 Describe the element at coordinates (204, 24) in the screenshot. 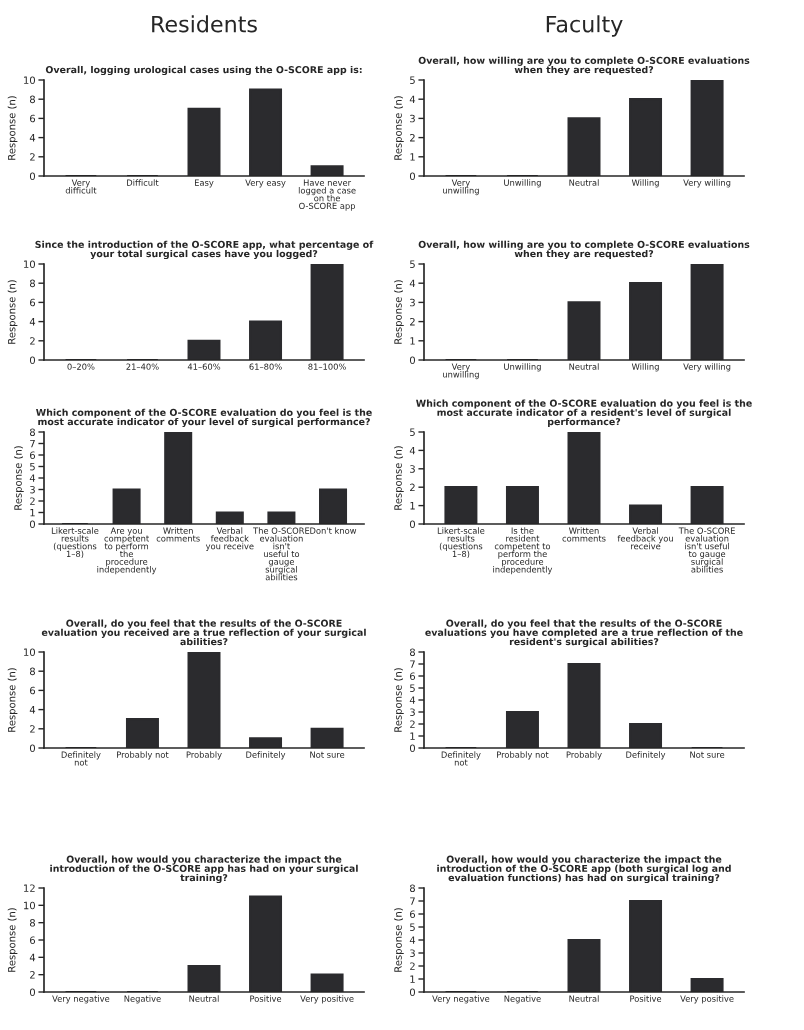

I see `text: Residents` at that location.